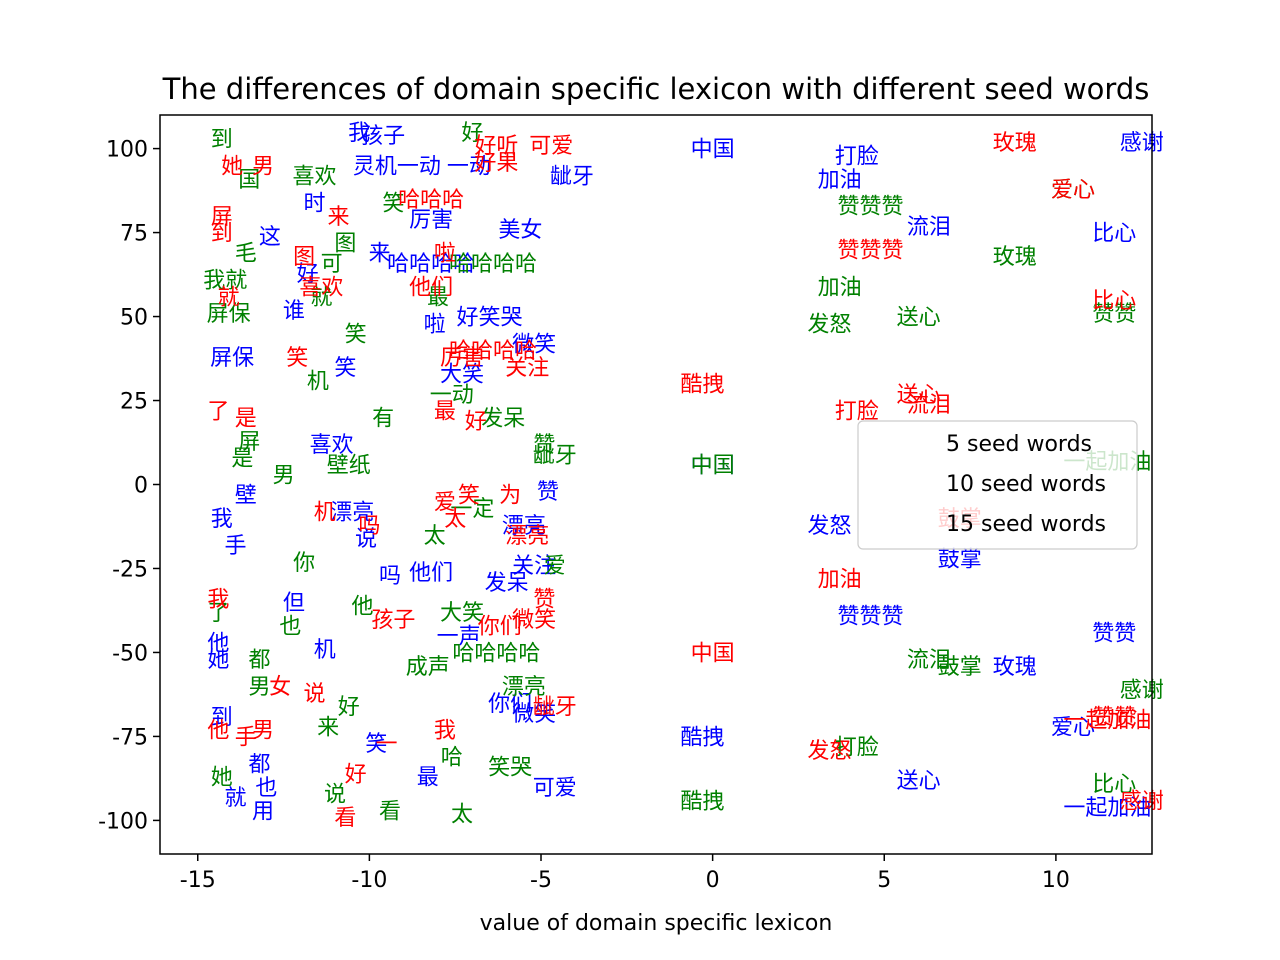  Describe the element at coordinates (829, 526) in the screenshot. I see `word-point: 发怒` at that location.